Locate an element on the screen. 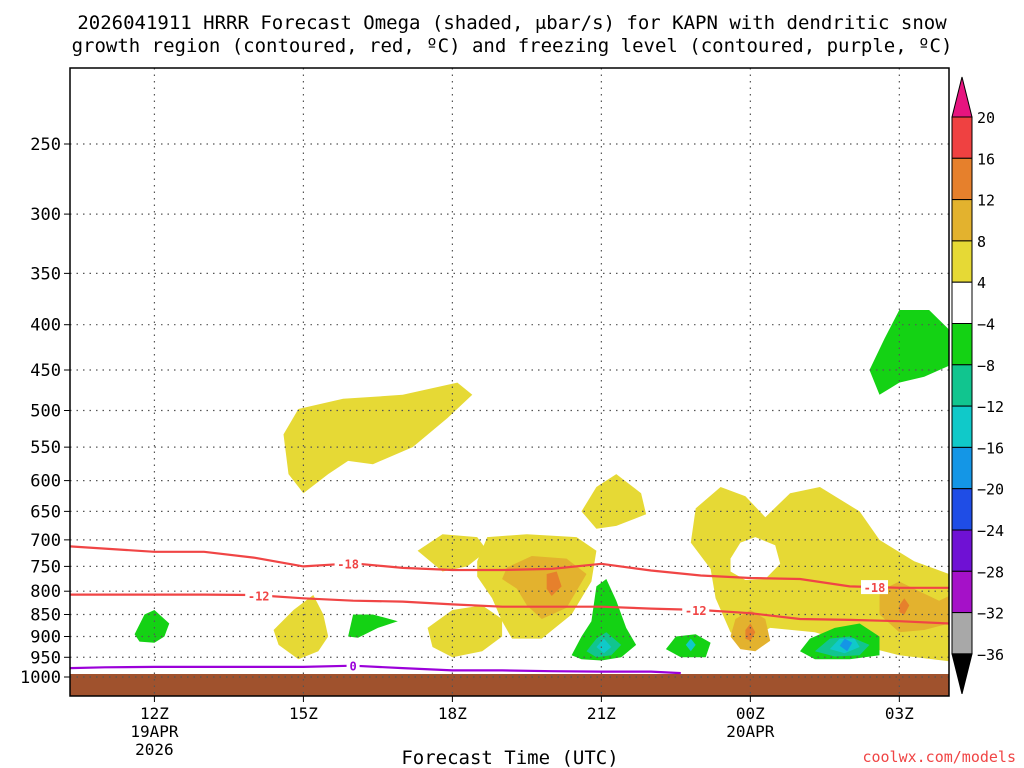  colorbar-label: 16 is located at coordinates (986, 159).